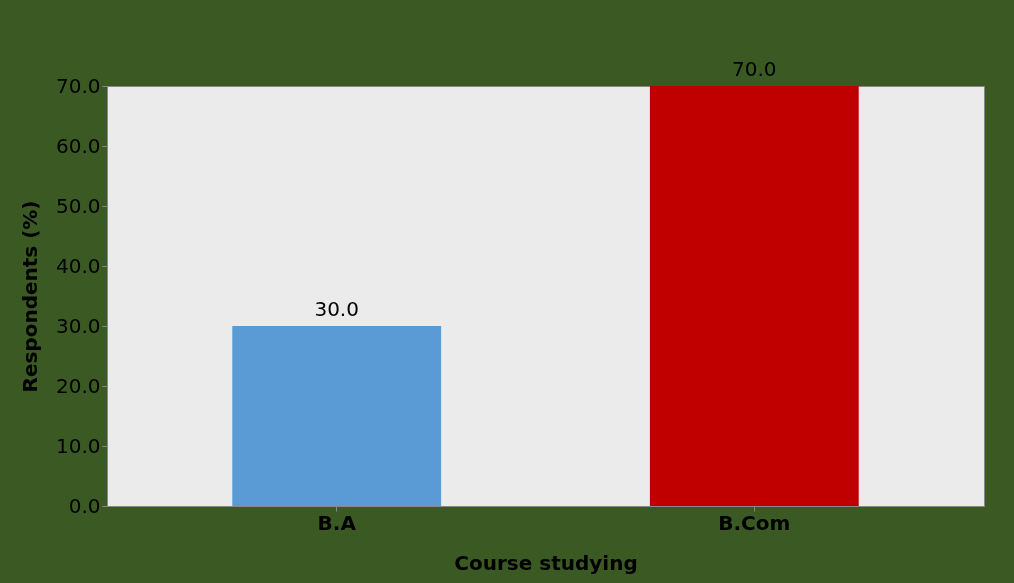 Image resolution: width=1014 pixels, height=583 pixels. I want to click on y-tick-label: 10.0, so click(78, 445).